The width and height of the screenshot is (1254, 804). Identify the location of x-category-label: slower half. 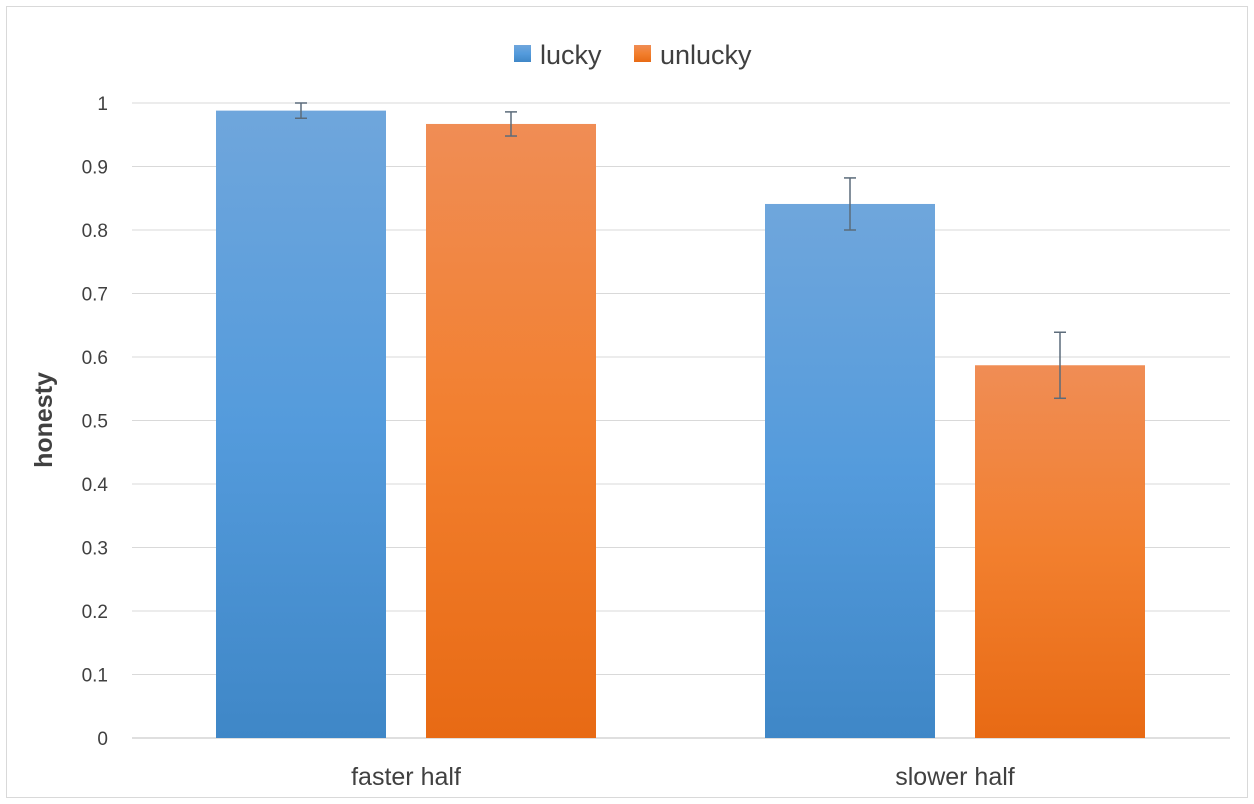
(955, 777).